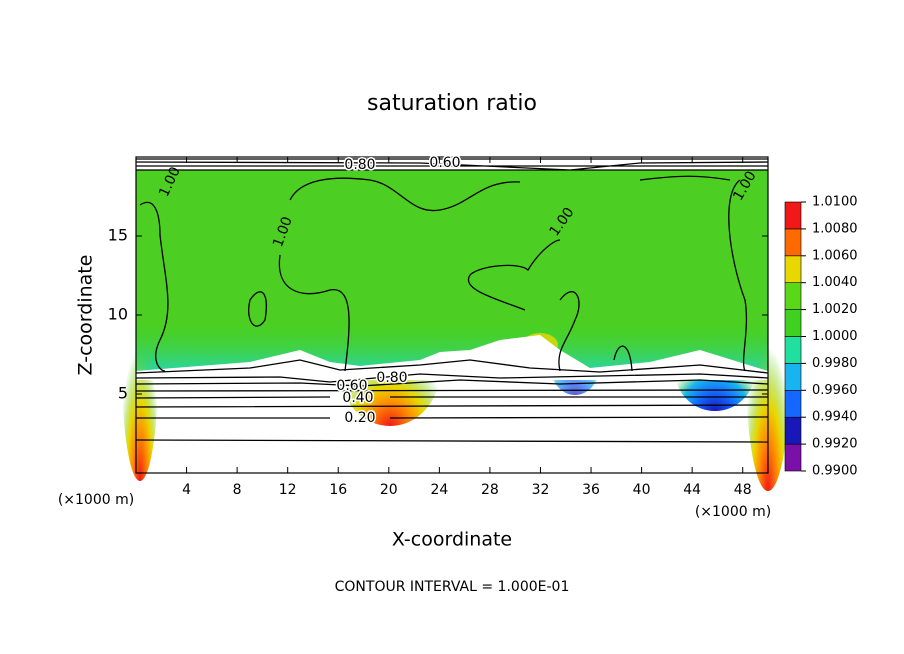 The height and width of the screenshot is (654, 904). What do you see at coordinates (359, 418) in the screenshot?
I see `contour-label: 0.20` at bounding box center [359, 418].